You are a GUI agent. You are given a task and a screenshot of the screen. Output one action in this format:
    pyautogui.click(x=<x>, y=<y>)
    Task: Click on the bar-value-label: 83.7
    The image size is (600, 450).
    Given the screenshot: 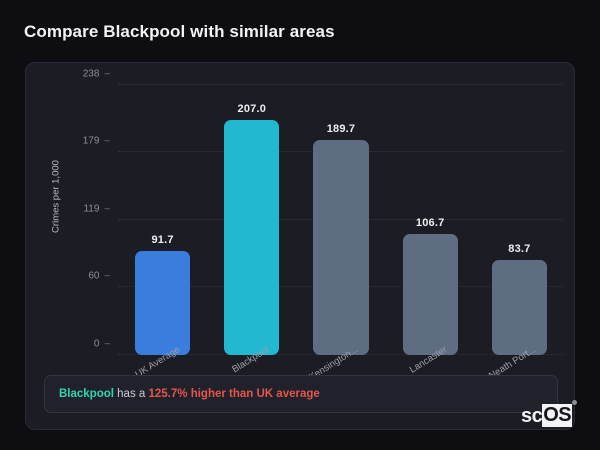 What is the action you would take?
    pyautogui.click(x=519, y=249)
    